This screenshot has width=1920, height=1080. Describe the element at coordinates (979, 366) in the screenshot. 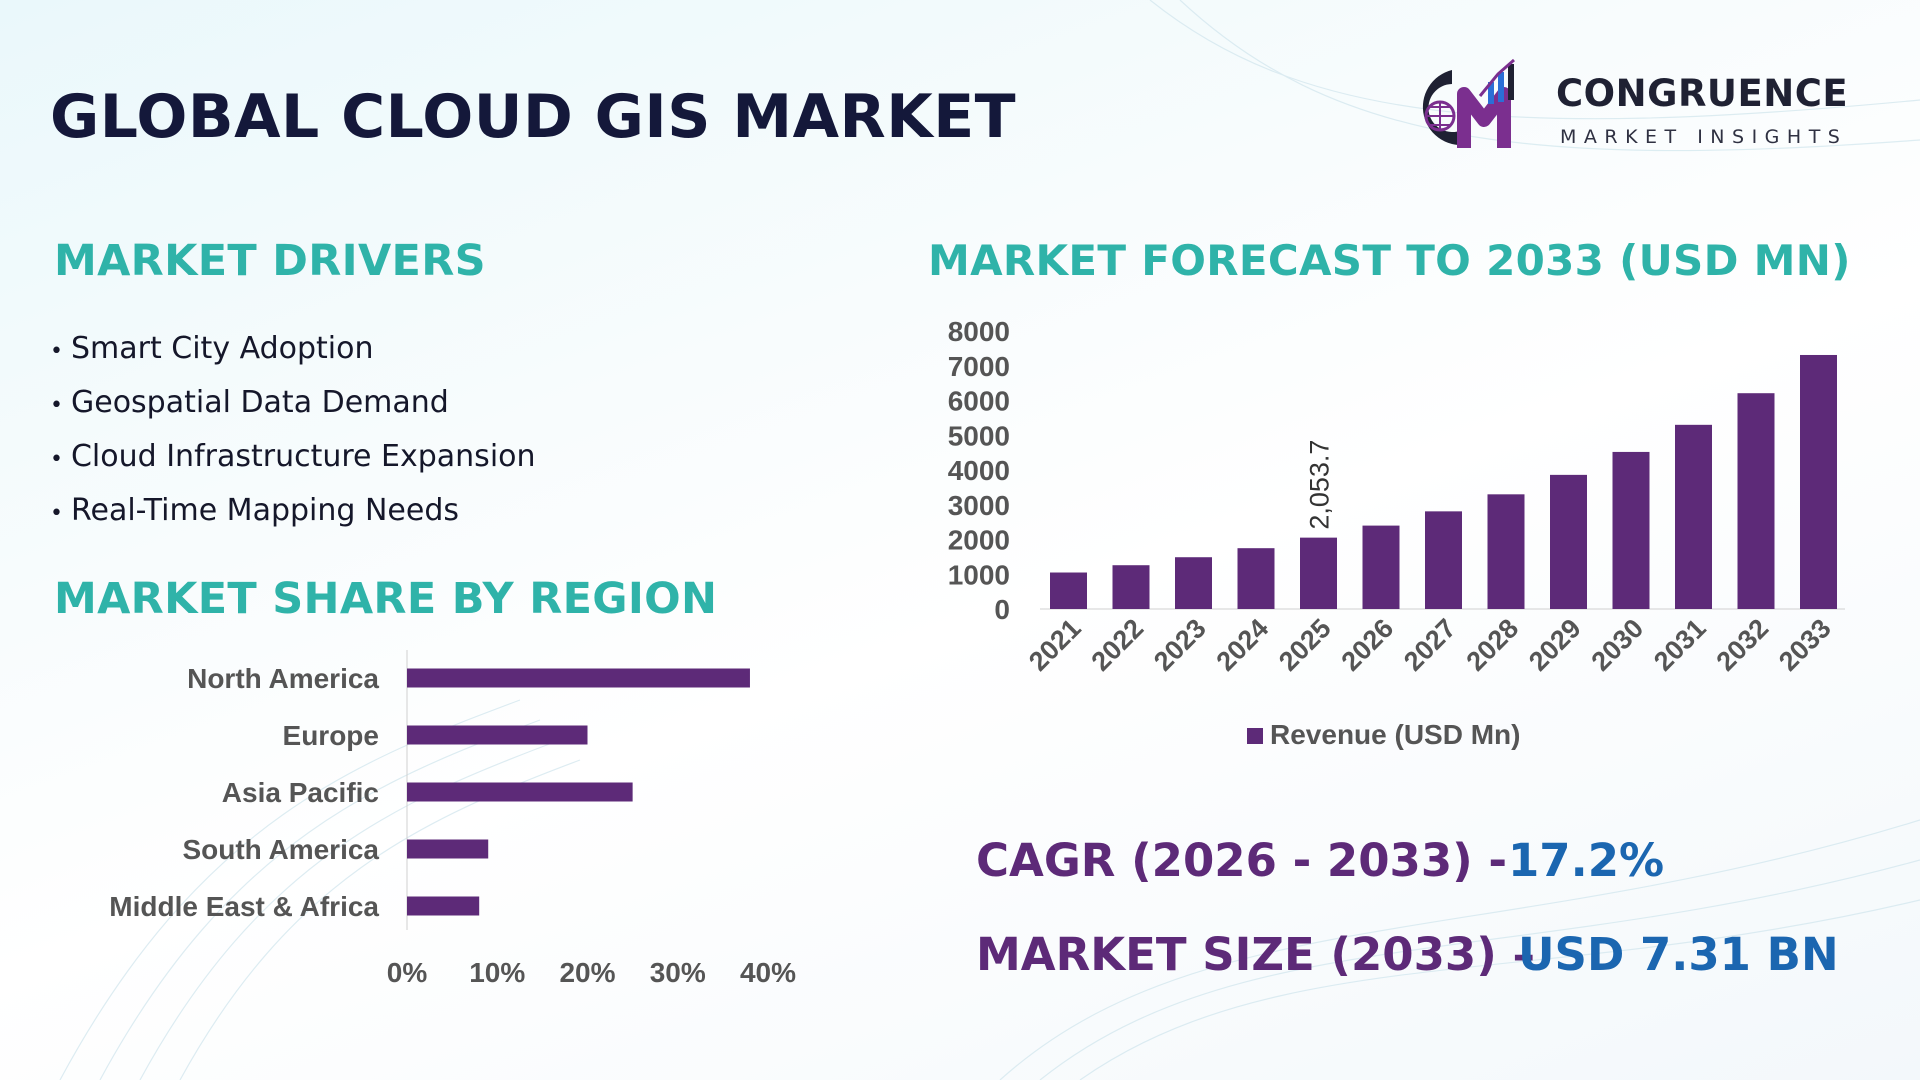

I see `forecast-y-tick: 7000` at that location.